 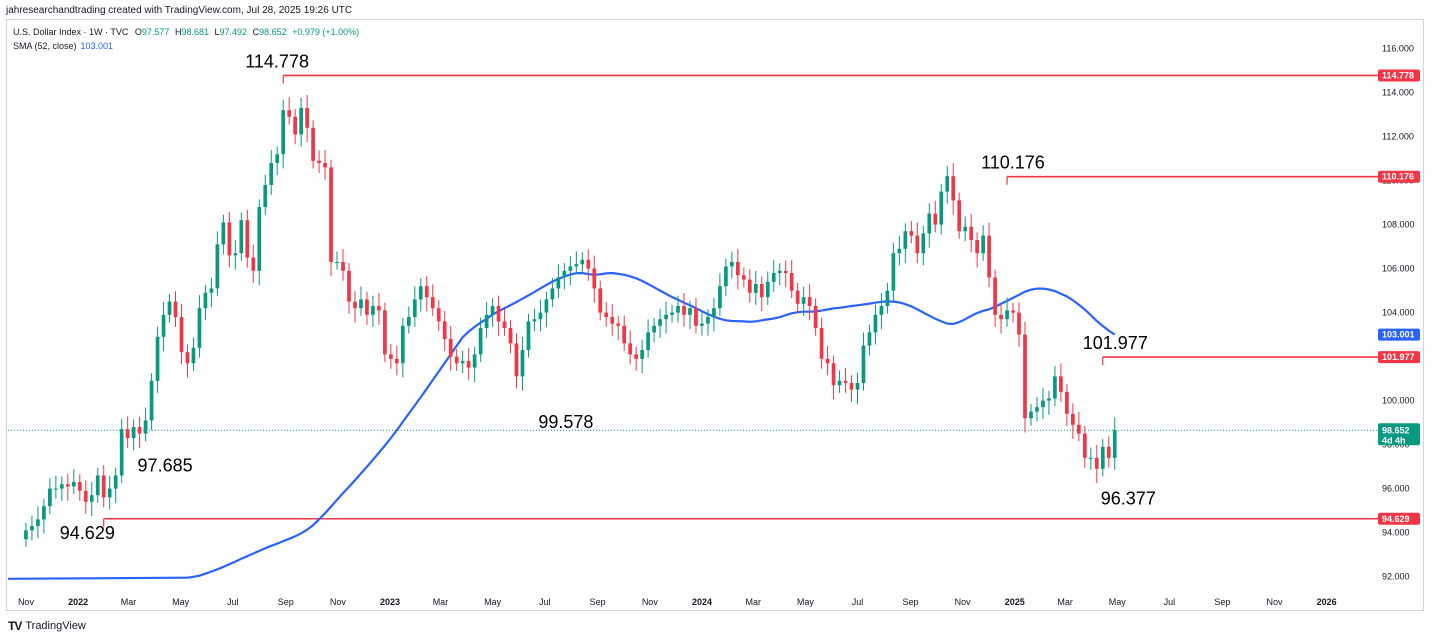 I want to click on x-tick-label: 2024, so click(x=702, y=602).